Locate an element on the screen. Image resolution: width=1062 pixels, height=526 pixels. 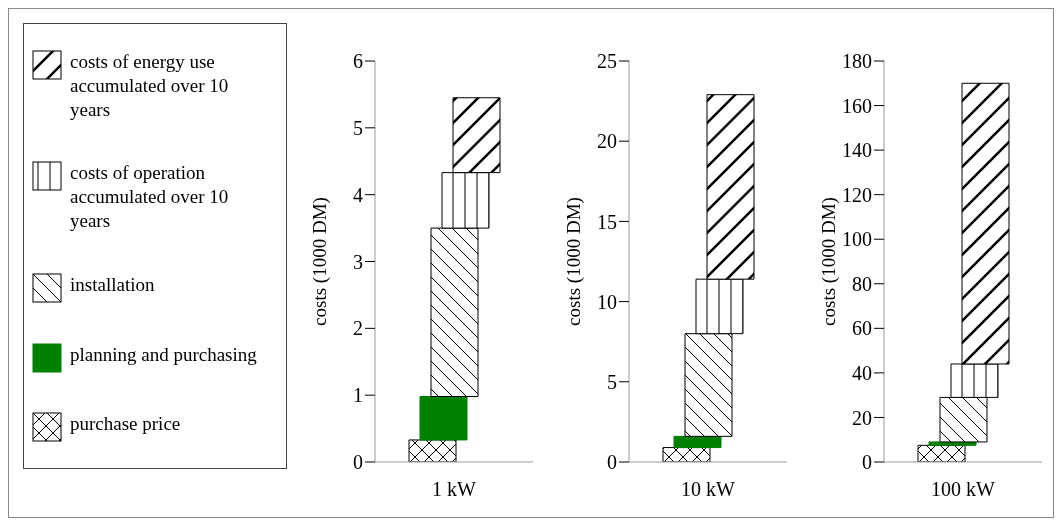
y-tick-label: 6 is located at coordinates (358, 61).